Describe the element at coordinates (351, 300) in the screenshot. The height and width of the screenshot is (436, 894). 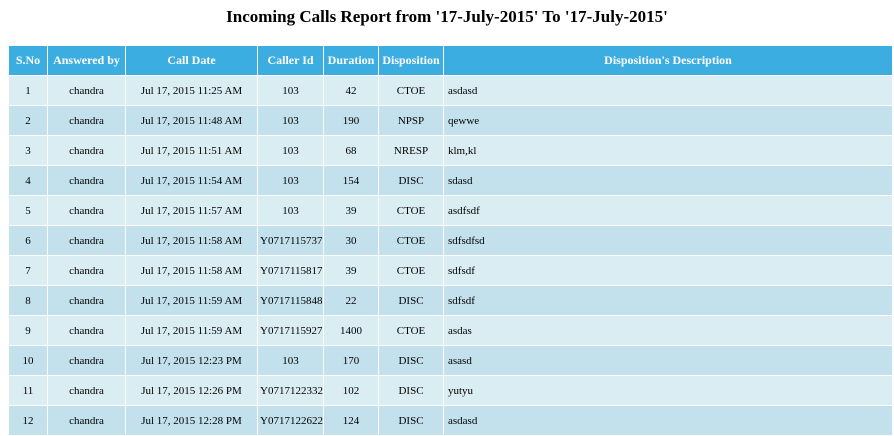
I see `cell-duration: 22` at that location.